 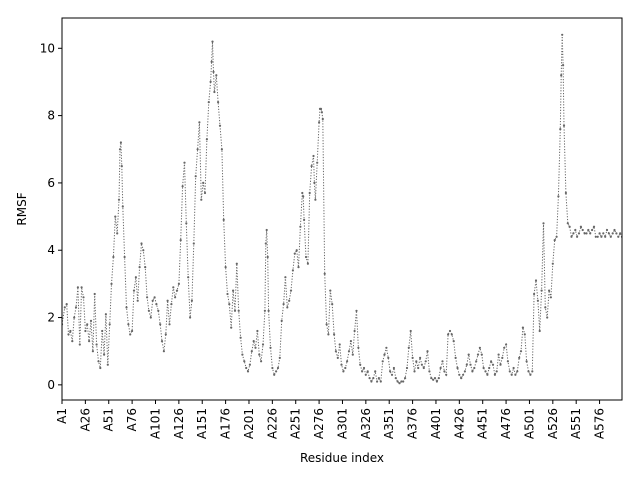 I want to click on x-tick-label: A126, so click(x=179, y=423).